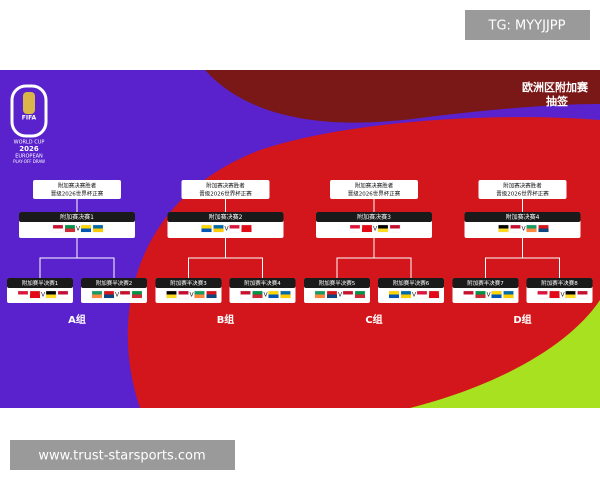 The width and height of the screenshot is (600, 480). I want to click on tag-text: TG: MYYJJPP, so click(527, 26).